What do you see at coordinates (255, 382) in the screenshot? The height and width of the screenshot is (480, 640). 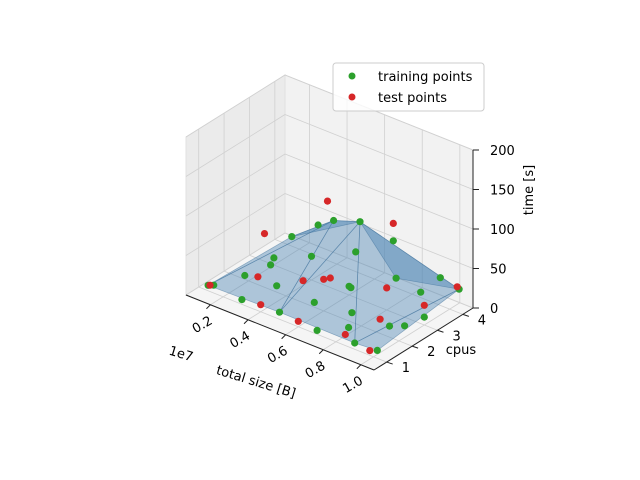 I see `x-axis-label: total size [B]` at bounding box center [255, 382].